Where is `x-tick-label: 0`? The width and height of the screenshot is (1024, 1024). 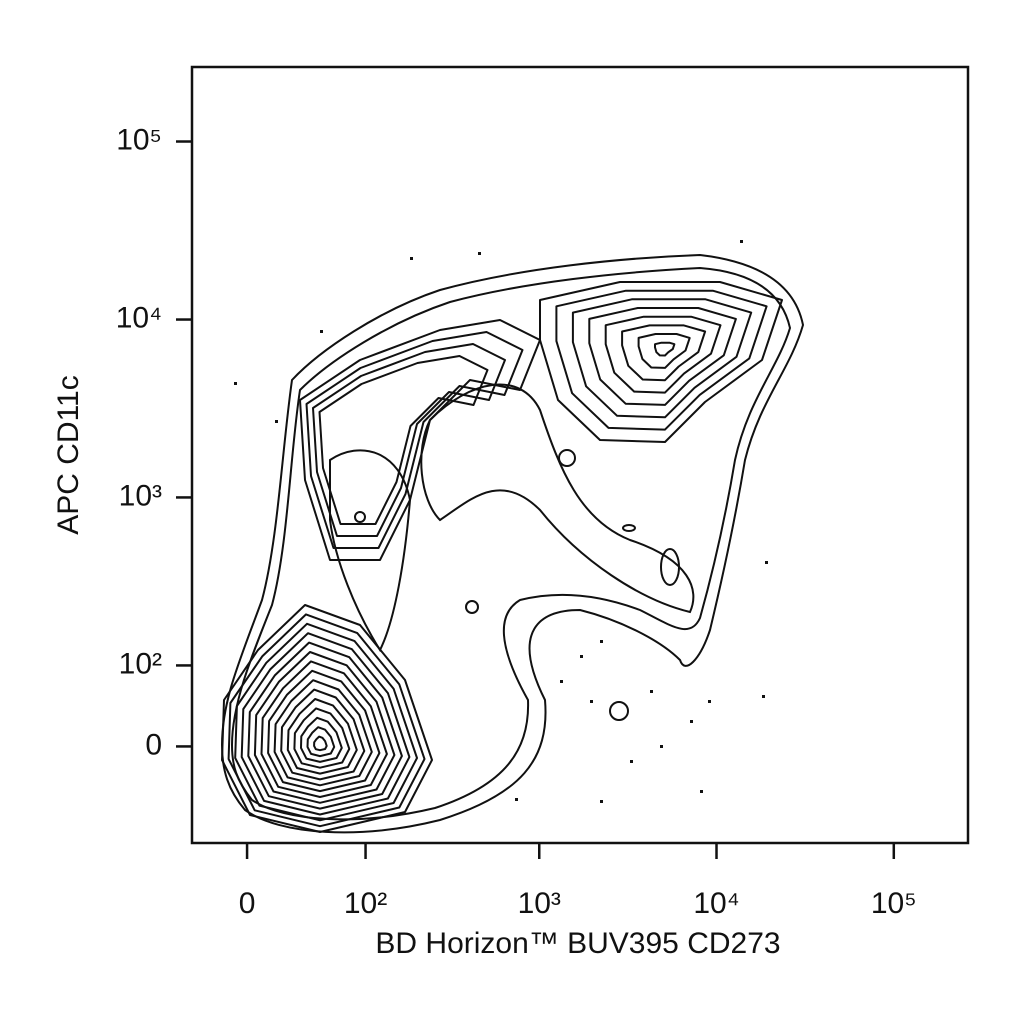
x-tick-label: 0 is located at coordinates (247, 903).